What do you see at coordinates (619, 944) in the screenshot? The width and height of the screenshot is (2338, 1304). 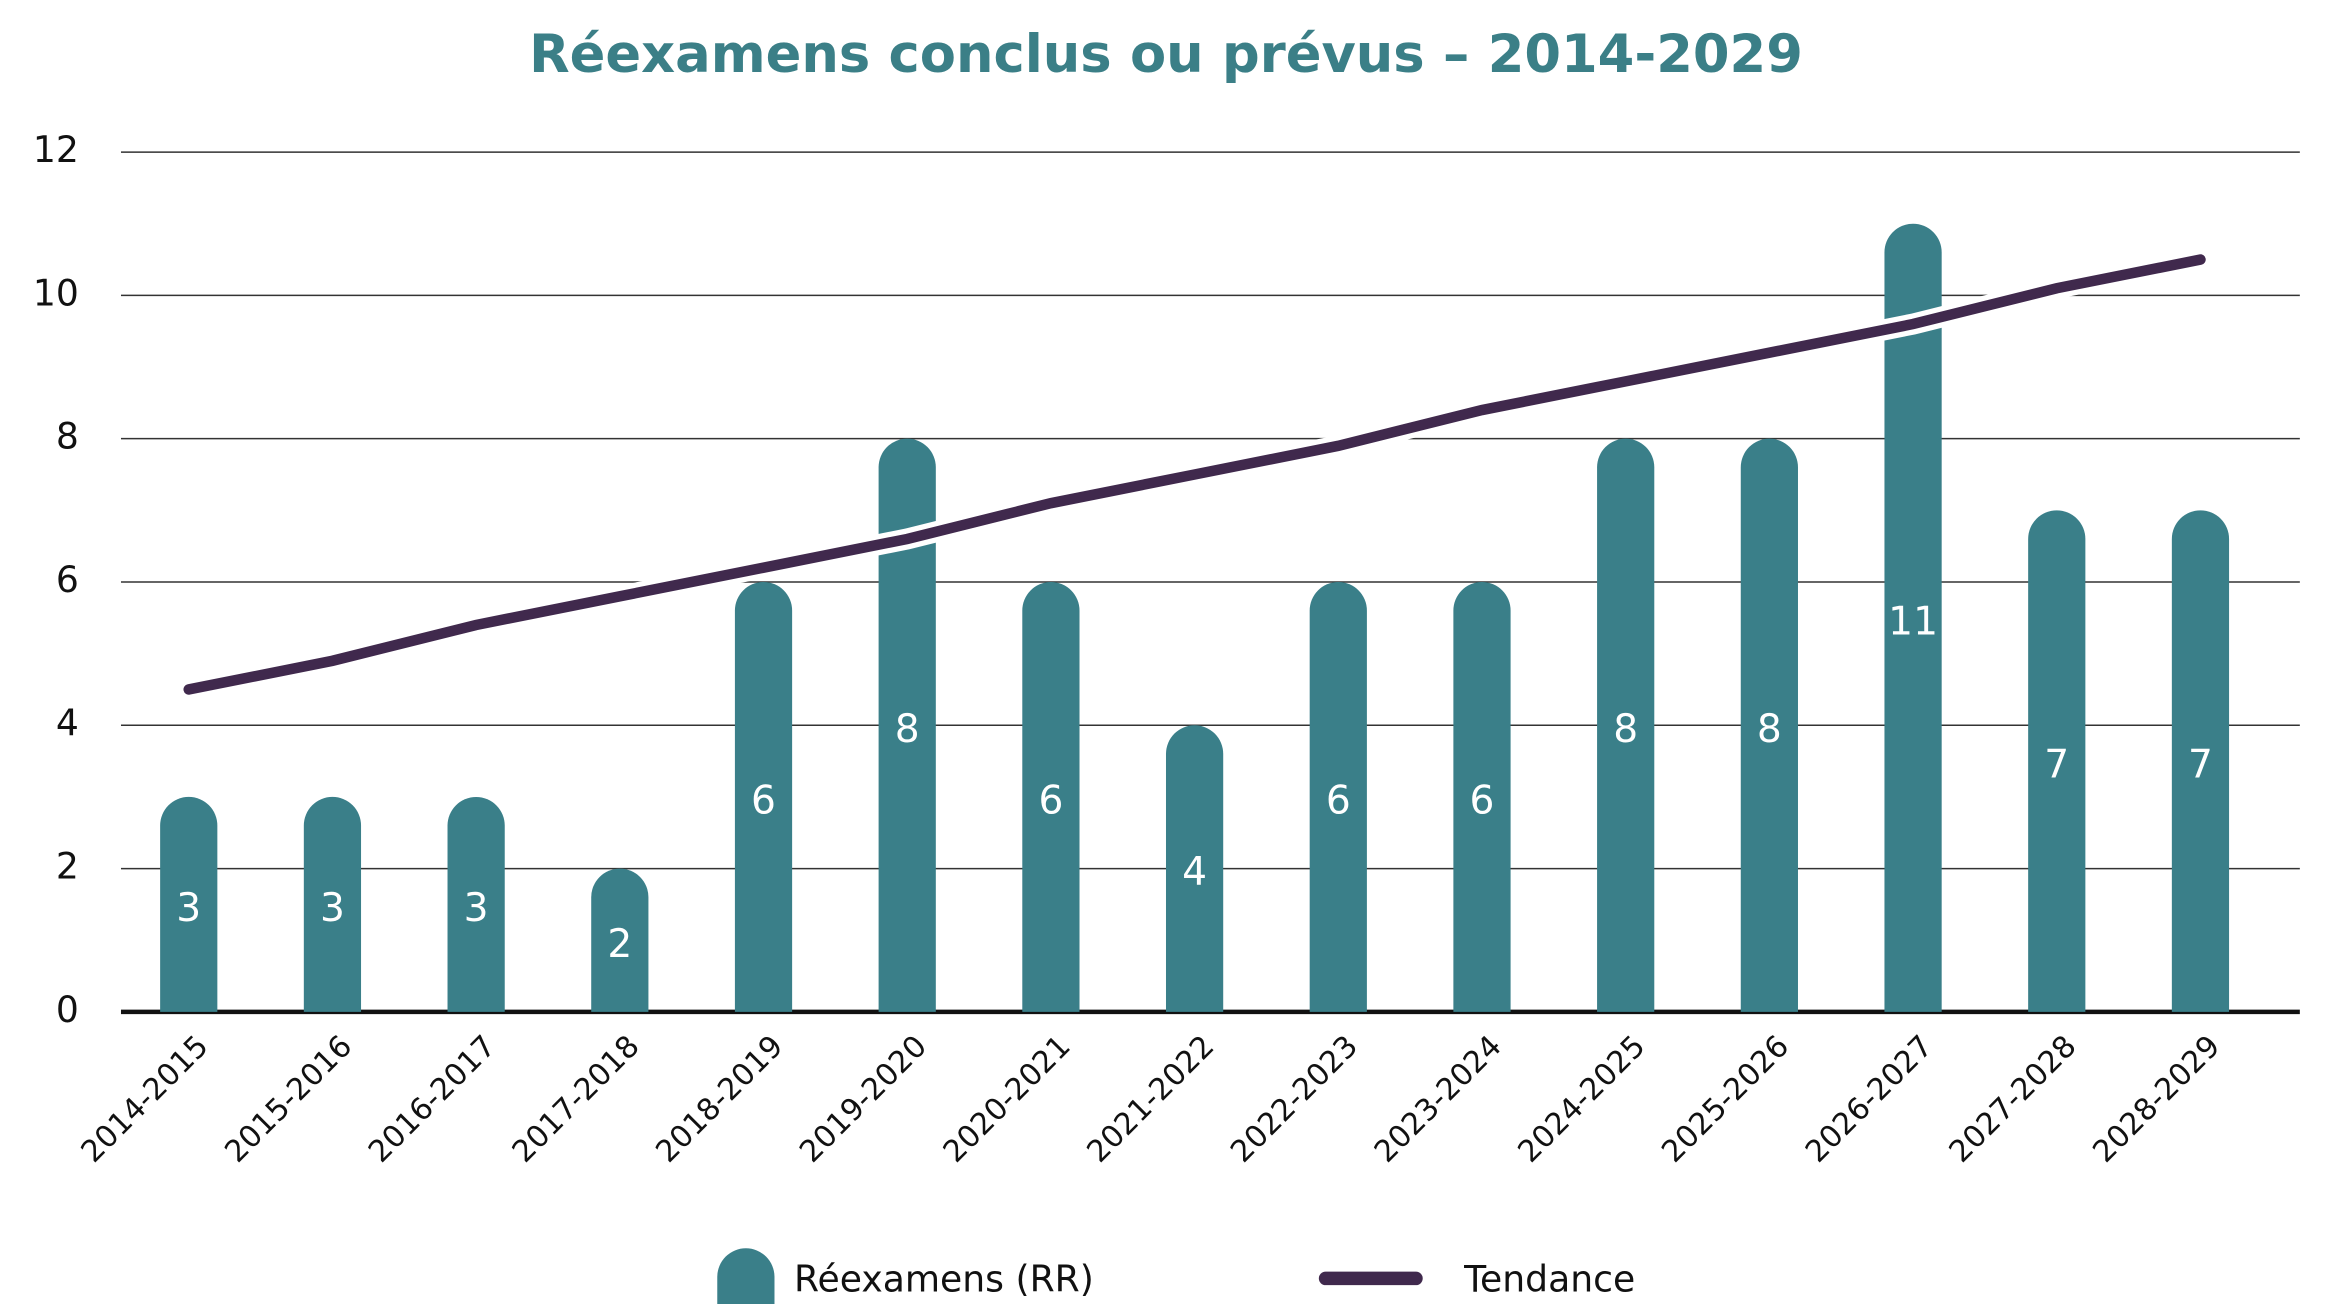 I see `data-label: 2` at bounding box center [619, 944].